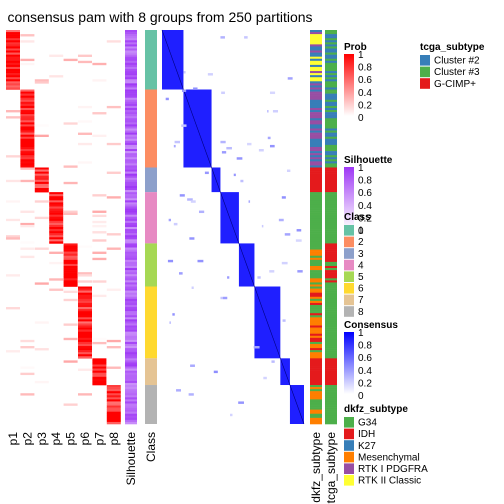 The height and width of the screenshot is (504, 504). I want to click on legend-title: Class, so click(357, 217).